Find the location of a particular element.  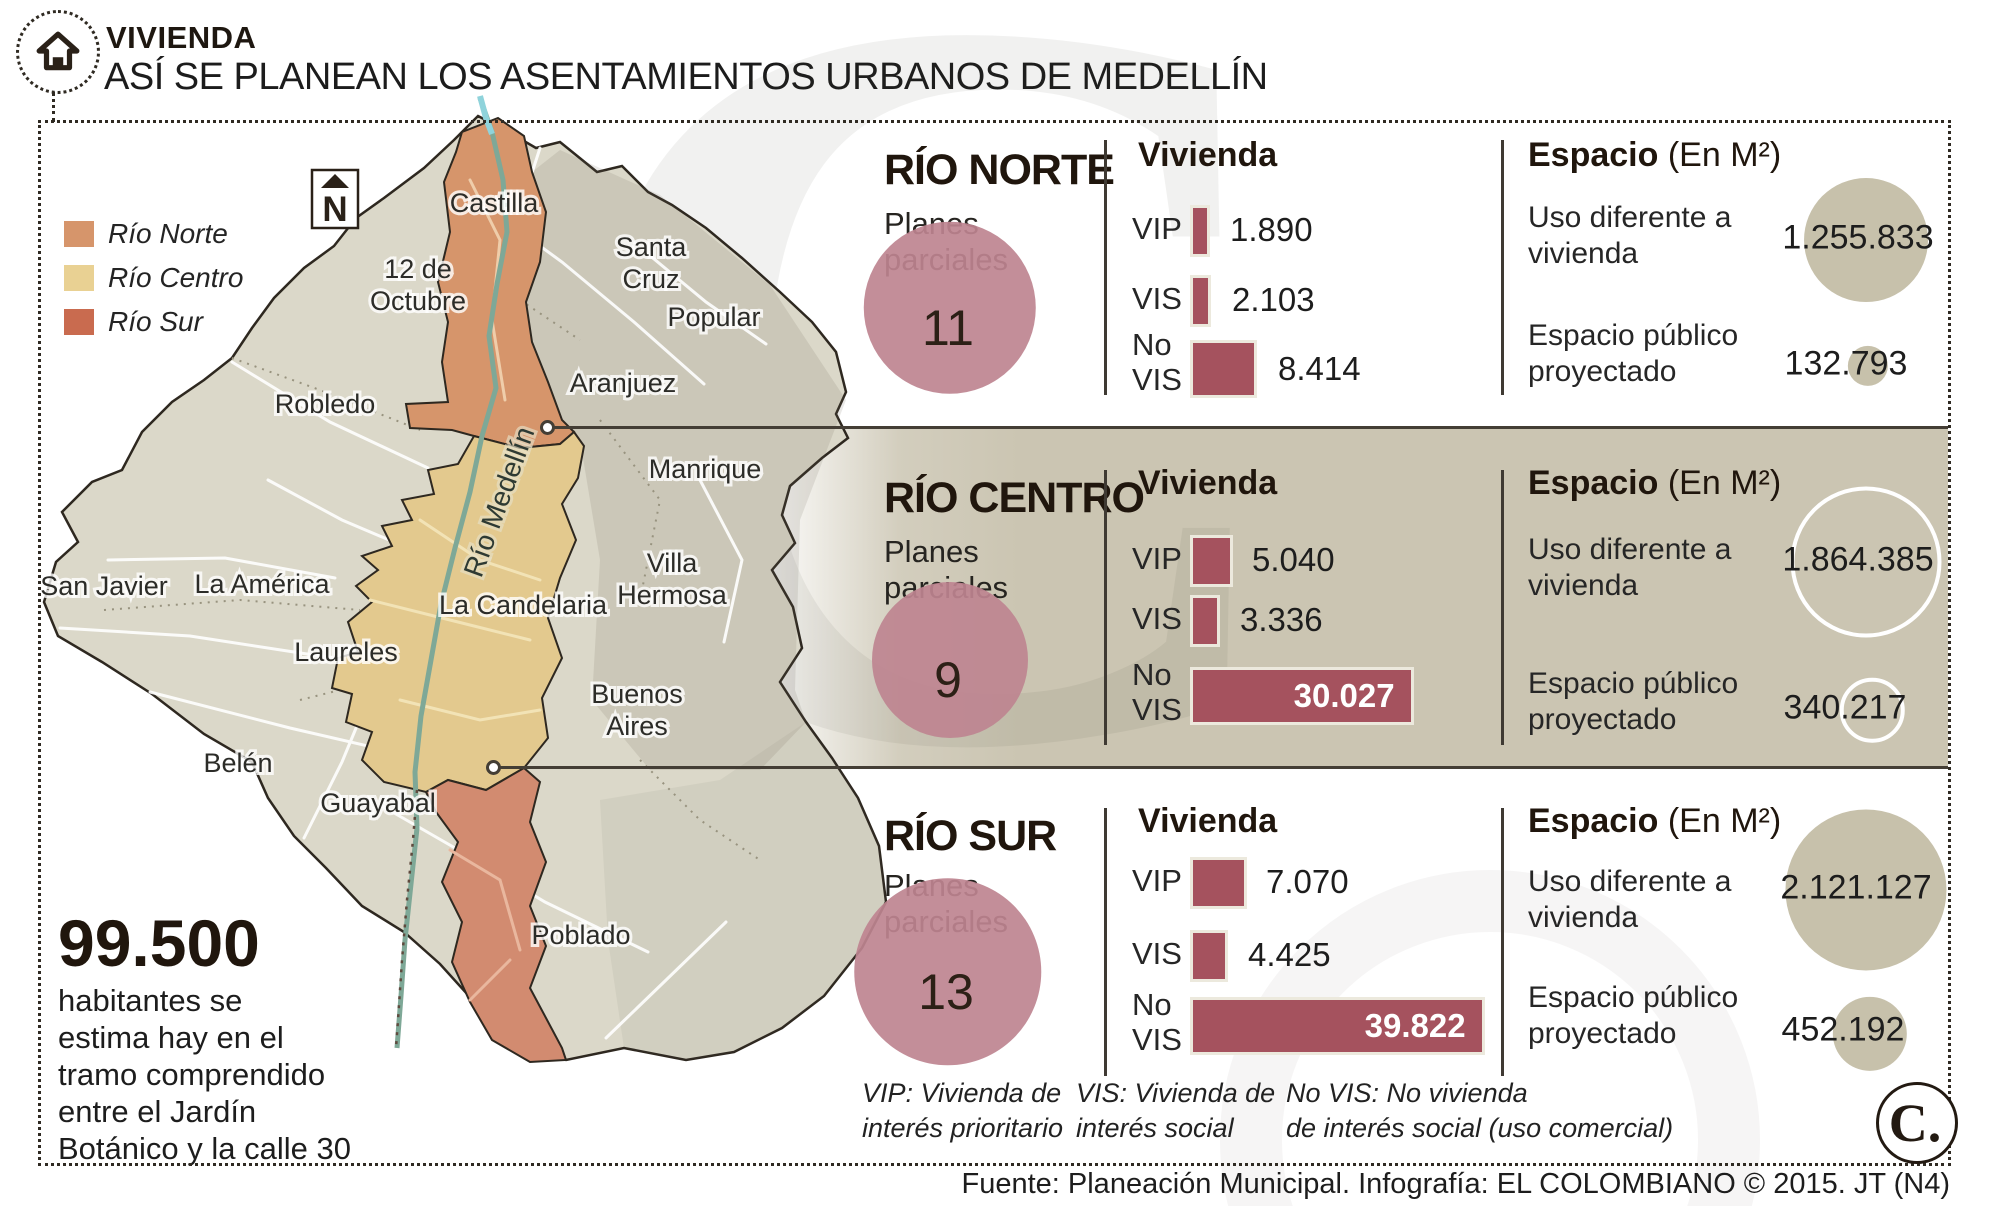

district-label: Octubre is located at coordinates (418, 301).